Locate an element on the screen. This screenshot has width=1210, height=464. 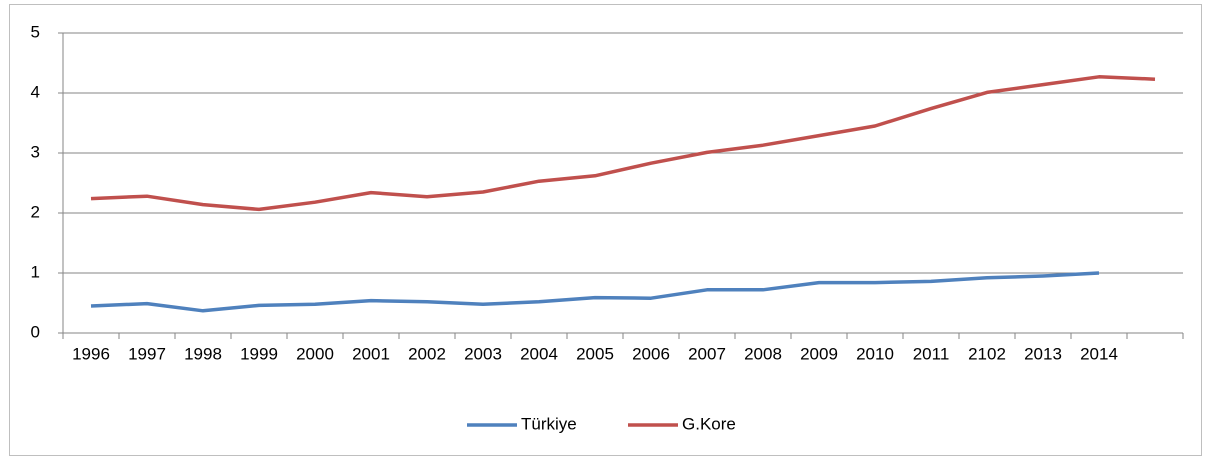
x-tick-label: 2002 is located at coordinates (427, 353).